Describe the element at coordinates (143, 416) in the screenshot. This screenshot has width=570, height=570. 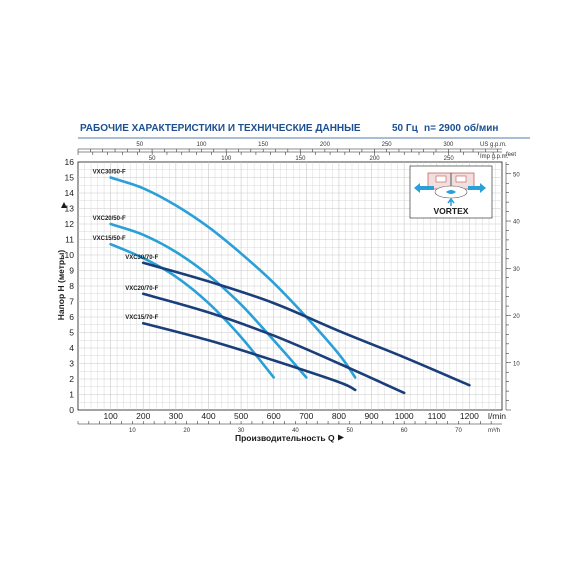
I see `x-tick-label: 200` at that location.